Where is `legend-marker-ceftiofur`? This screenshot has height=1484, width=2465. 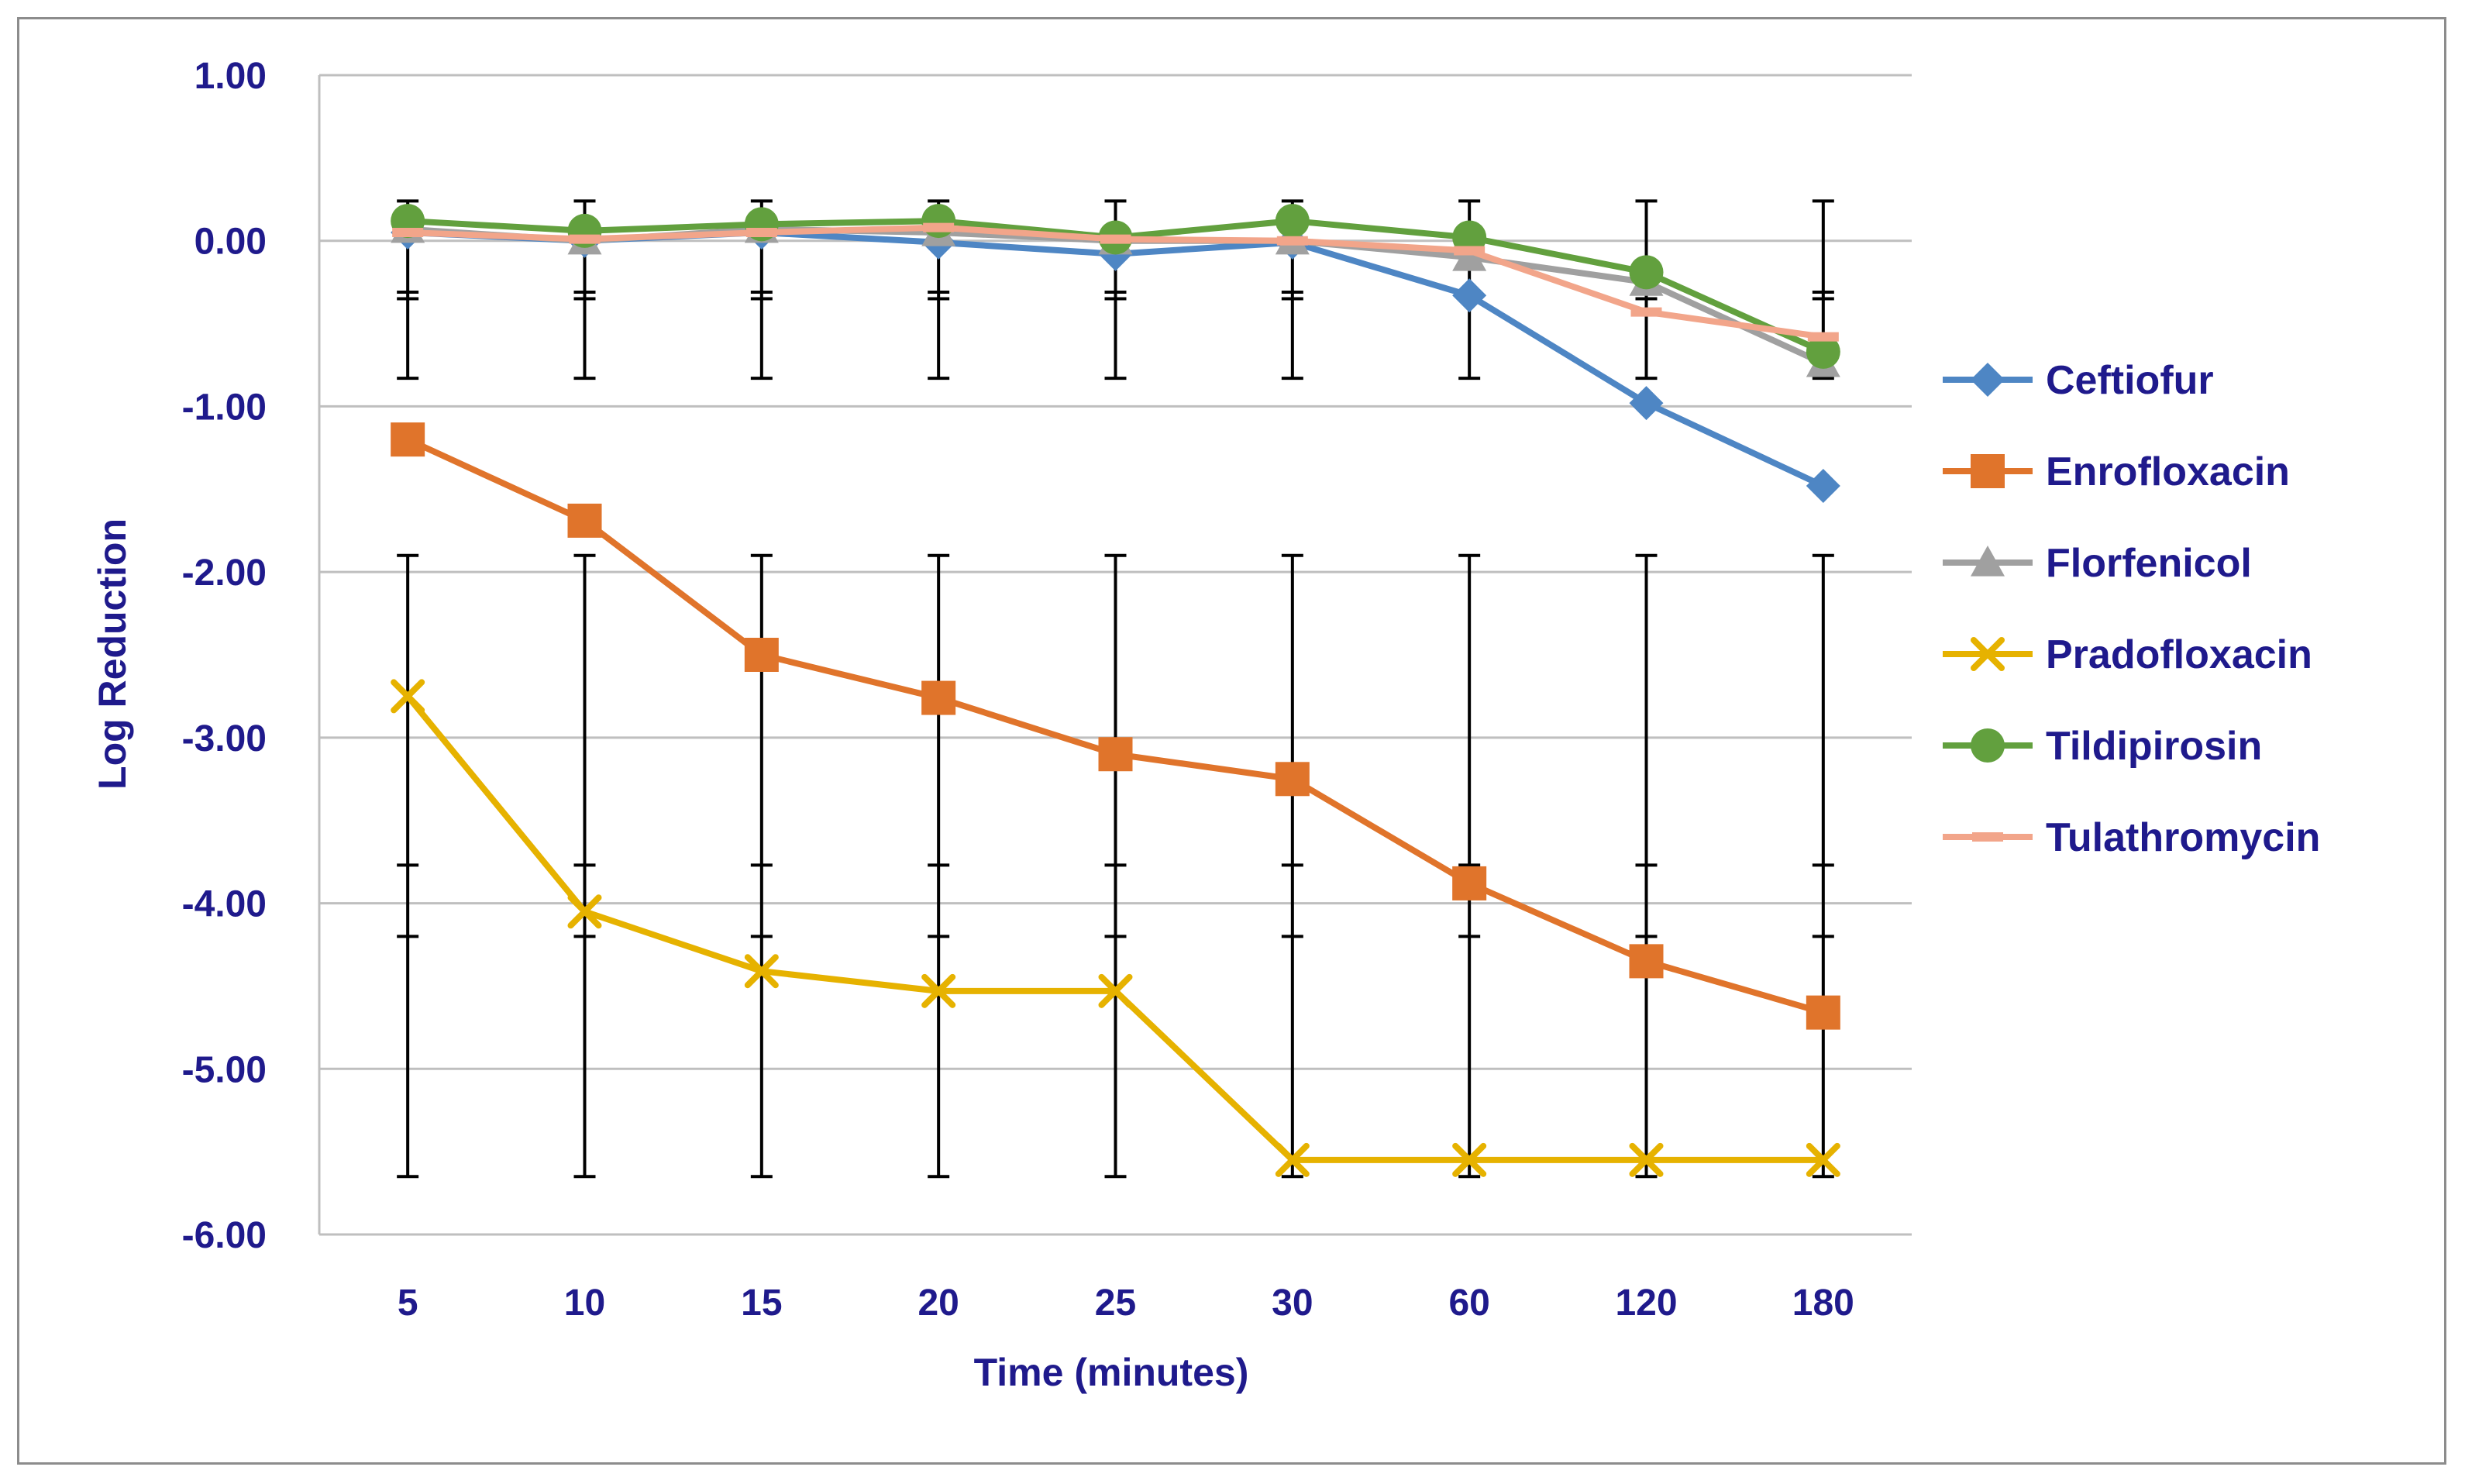 legend-marker-ceftiofur is located at coordinates (1988, 380).